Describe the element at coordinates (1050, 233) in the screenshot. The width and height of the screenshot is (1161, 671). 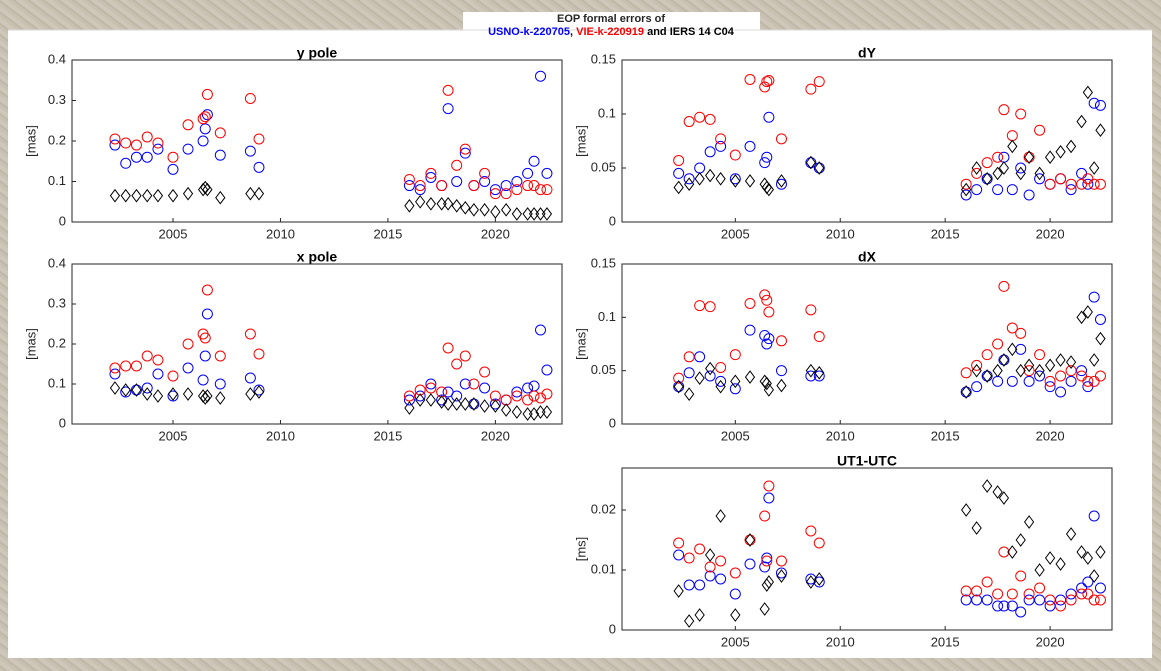
I see `x-tick-label: 2020` at that location.